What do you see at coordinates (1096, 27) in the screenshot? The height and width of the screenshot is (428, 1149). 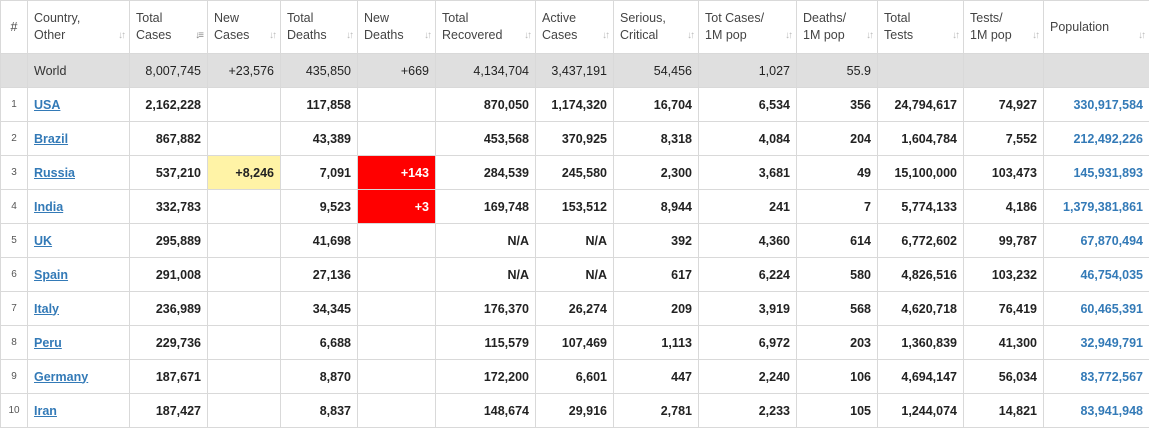 I see `header-population: Population↓↑` at bounding box center [1096, 27].